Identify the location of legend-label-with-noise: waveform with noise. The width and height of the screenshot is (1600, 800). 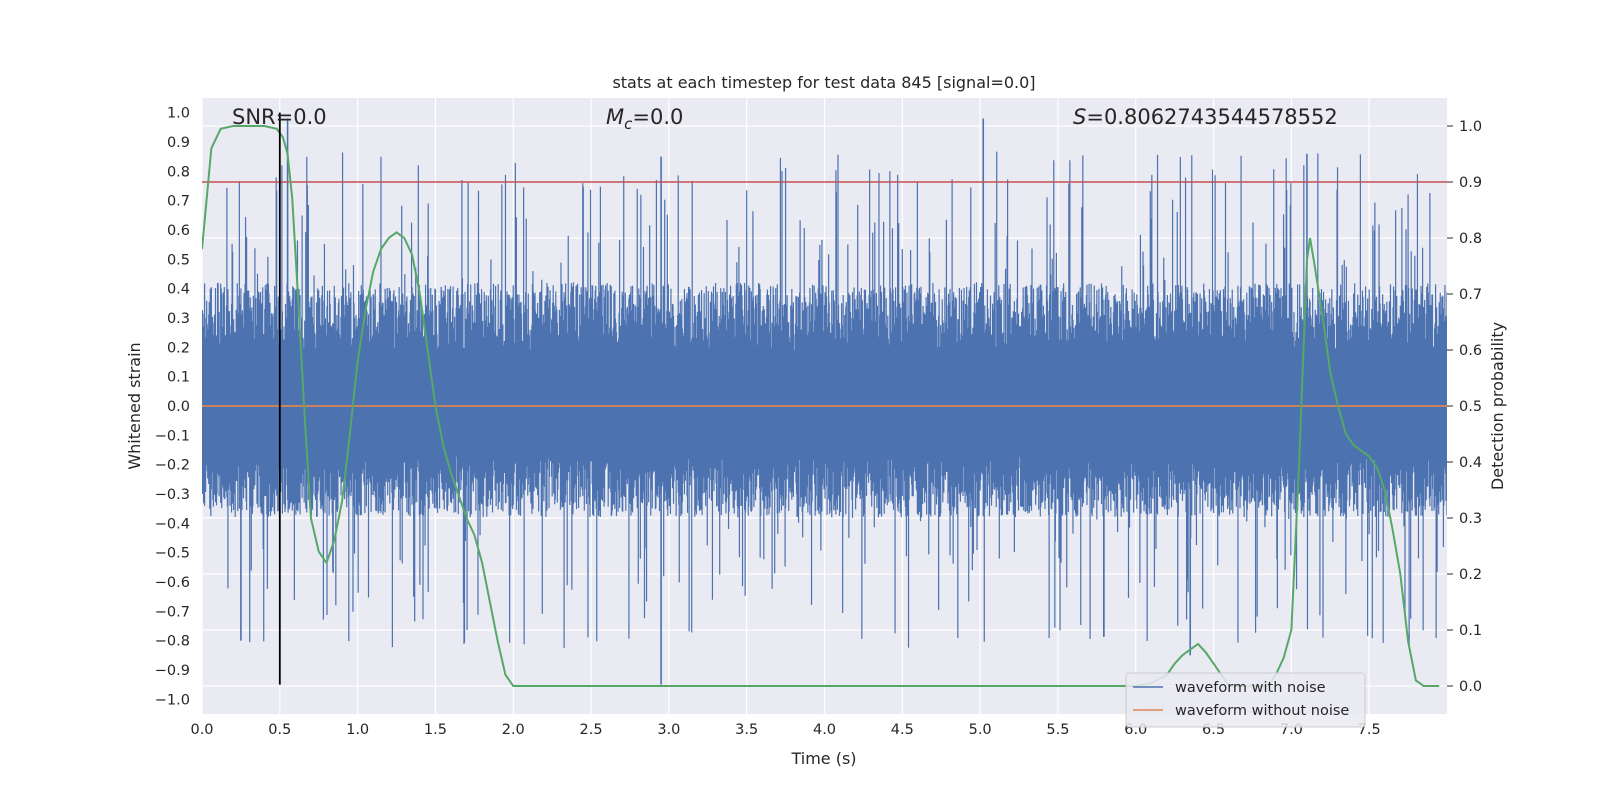
(1250, 688).